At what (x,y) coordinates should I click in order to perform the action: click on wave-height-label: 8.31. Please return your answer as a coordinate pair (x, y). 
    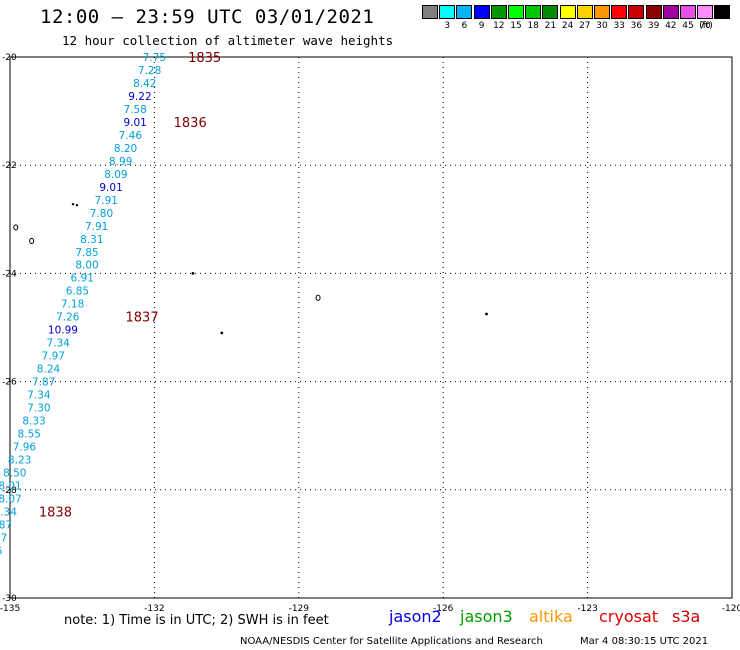
    Looking at the image, I should click on (91, 240).